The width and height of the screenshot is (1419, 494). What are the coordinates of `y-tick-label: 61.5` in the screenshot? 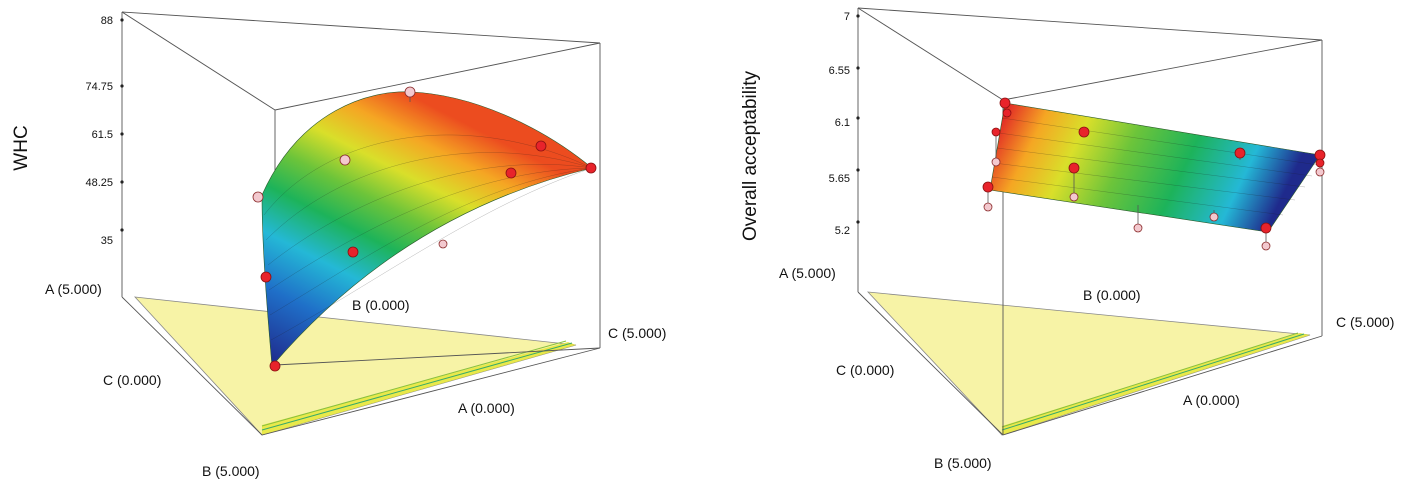 It's located at (102, 135).